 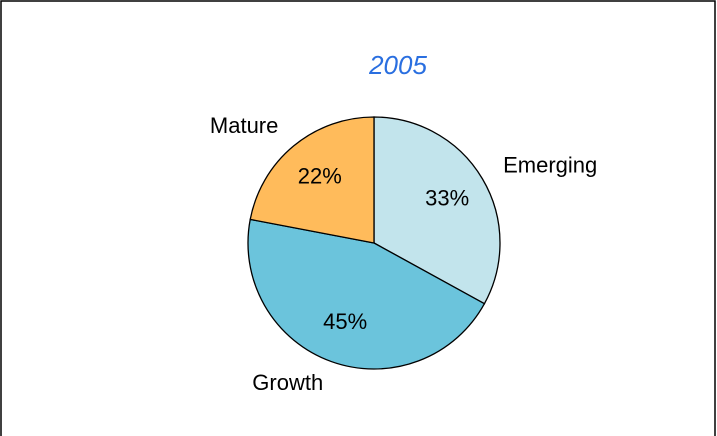 What do you see at coordinates (397, 65) in the screenshot?
I see `chart-title: 2005` at bounding box center [397, 65].